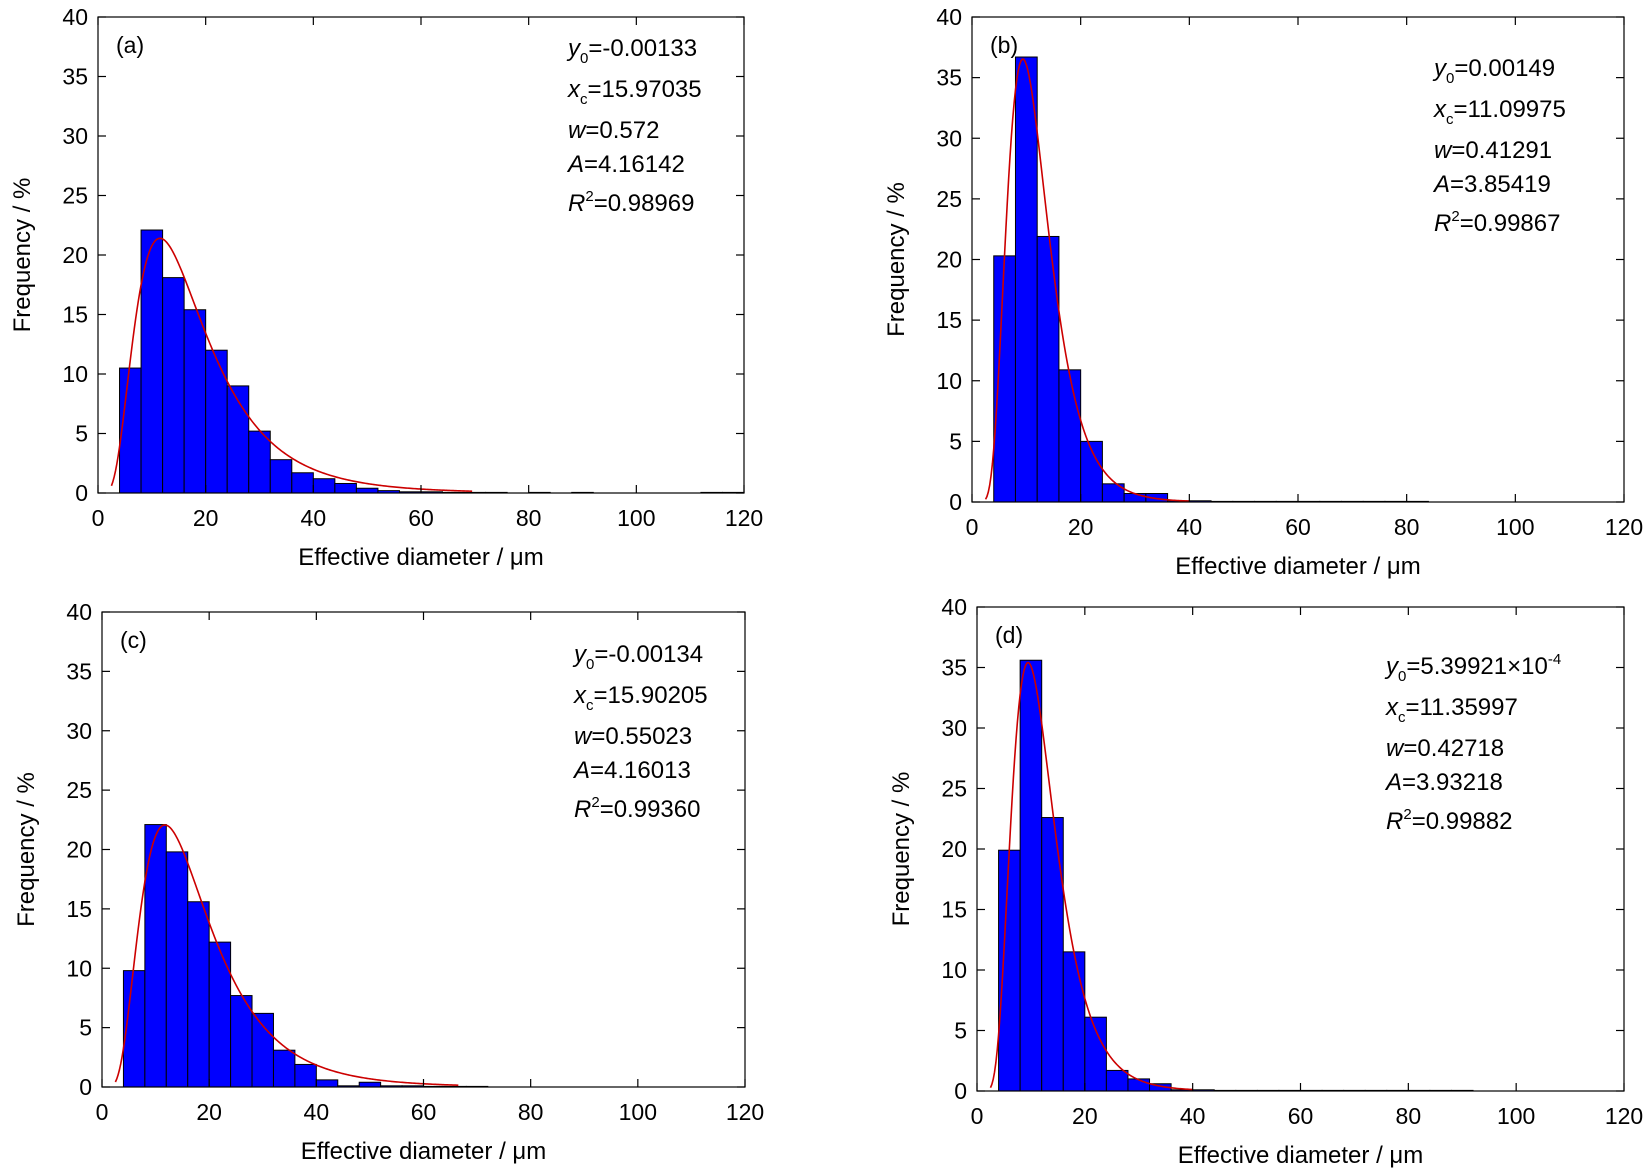 The height and width of the screenshot is (1175, 1646). Describe the element at coordinates (1004, 45) in the screenshot. I see `panel-label: (b)` at that location.